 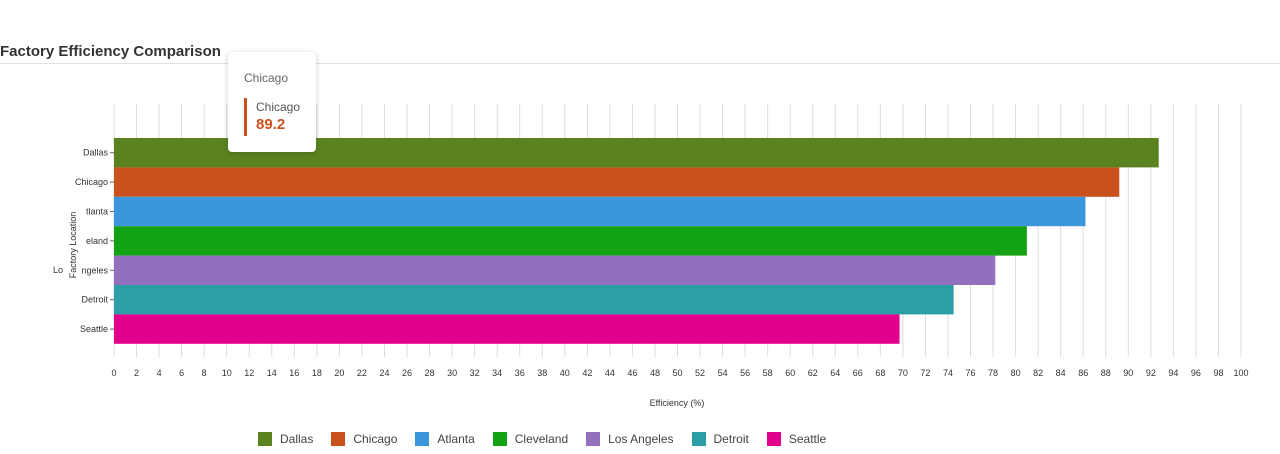 What do you see at coordinates (339, 373) in the screenshot?
I see `x-tick-label: 20` at bounding box center [339, 373].